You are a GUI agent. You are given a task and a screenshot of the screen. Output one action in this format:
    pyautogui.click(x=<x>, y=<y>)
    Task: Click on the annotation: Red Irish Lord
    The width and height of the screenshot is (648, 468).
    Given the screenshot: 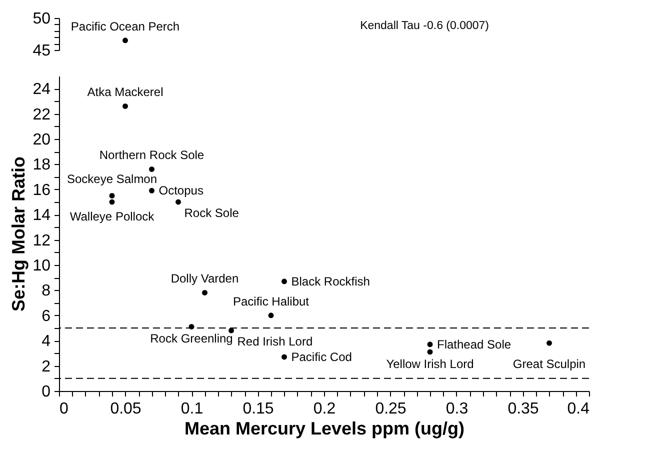 What is the action you would take?
    pyautogui.click(x=275, y=341)
    